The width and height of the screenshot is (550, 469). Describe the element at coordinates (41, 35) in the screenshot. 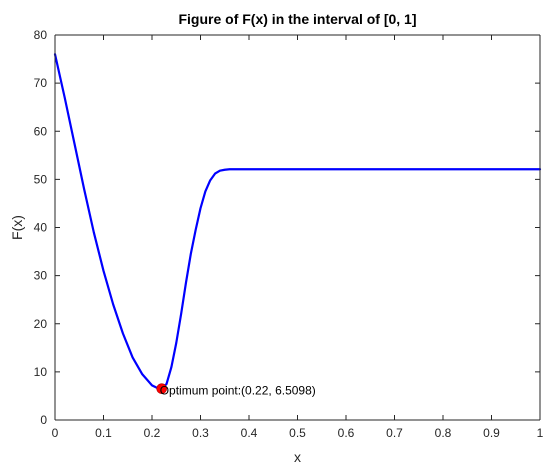

I see `y-tick-label: 80` at that location.